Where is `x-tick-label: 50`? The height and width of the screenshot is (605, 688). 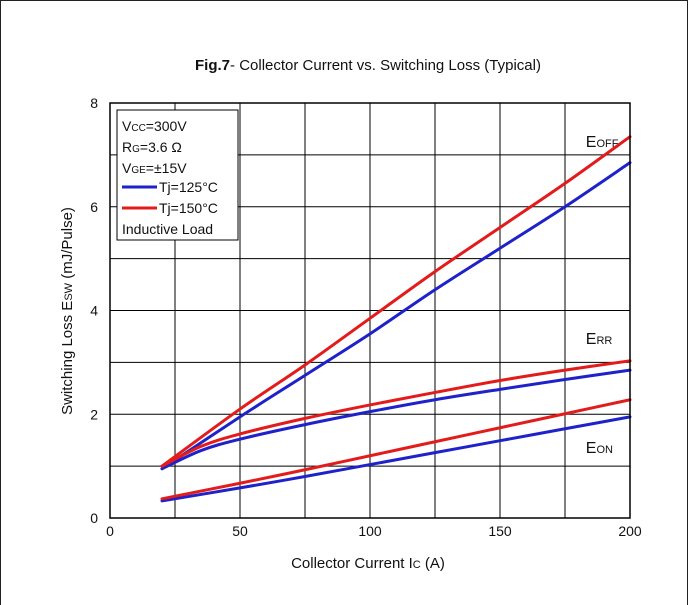
x-tick-label: 50 is located at coordinates (240, 531).